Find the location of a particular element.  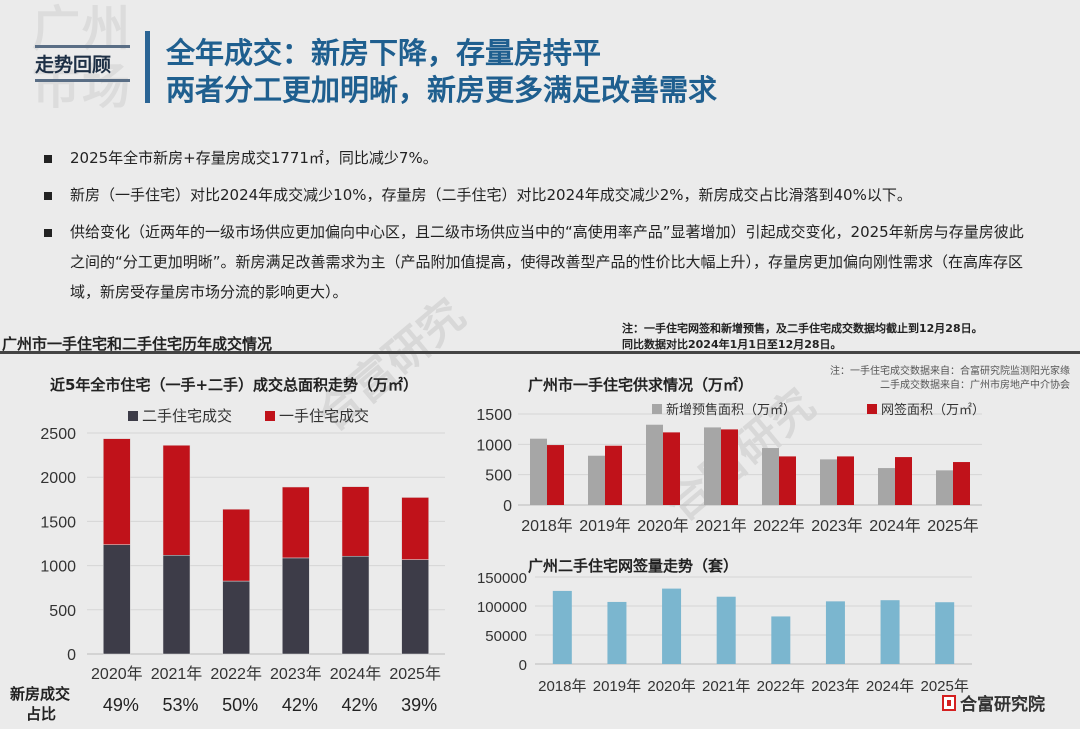

section-title: 广州市一手住宅和二手住宅历年成交情况 is located at coordinates (137, 344).